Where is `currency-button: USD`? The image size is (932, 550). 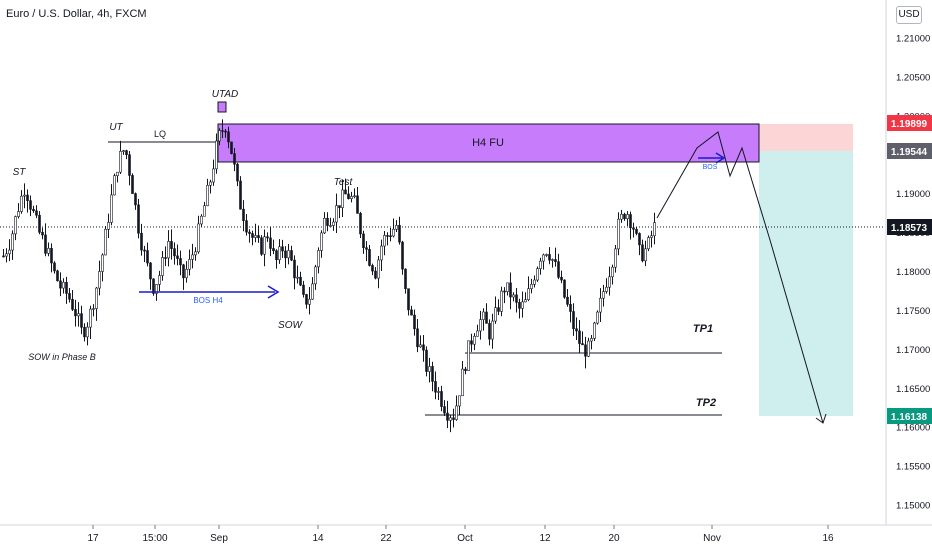
currency-button: USD is located at coordinates (909, 15).